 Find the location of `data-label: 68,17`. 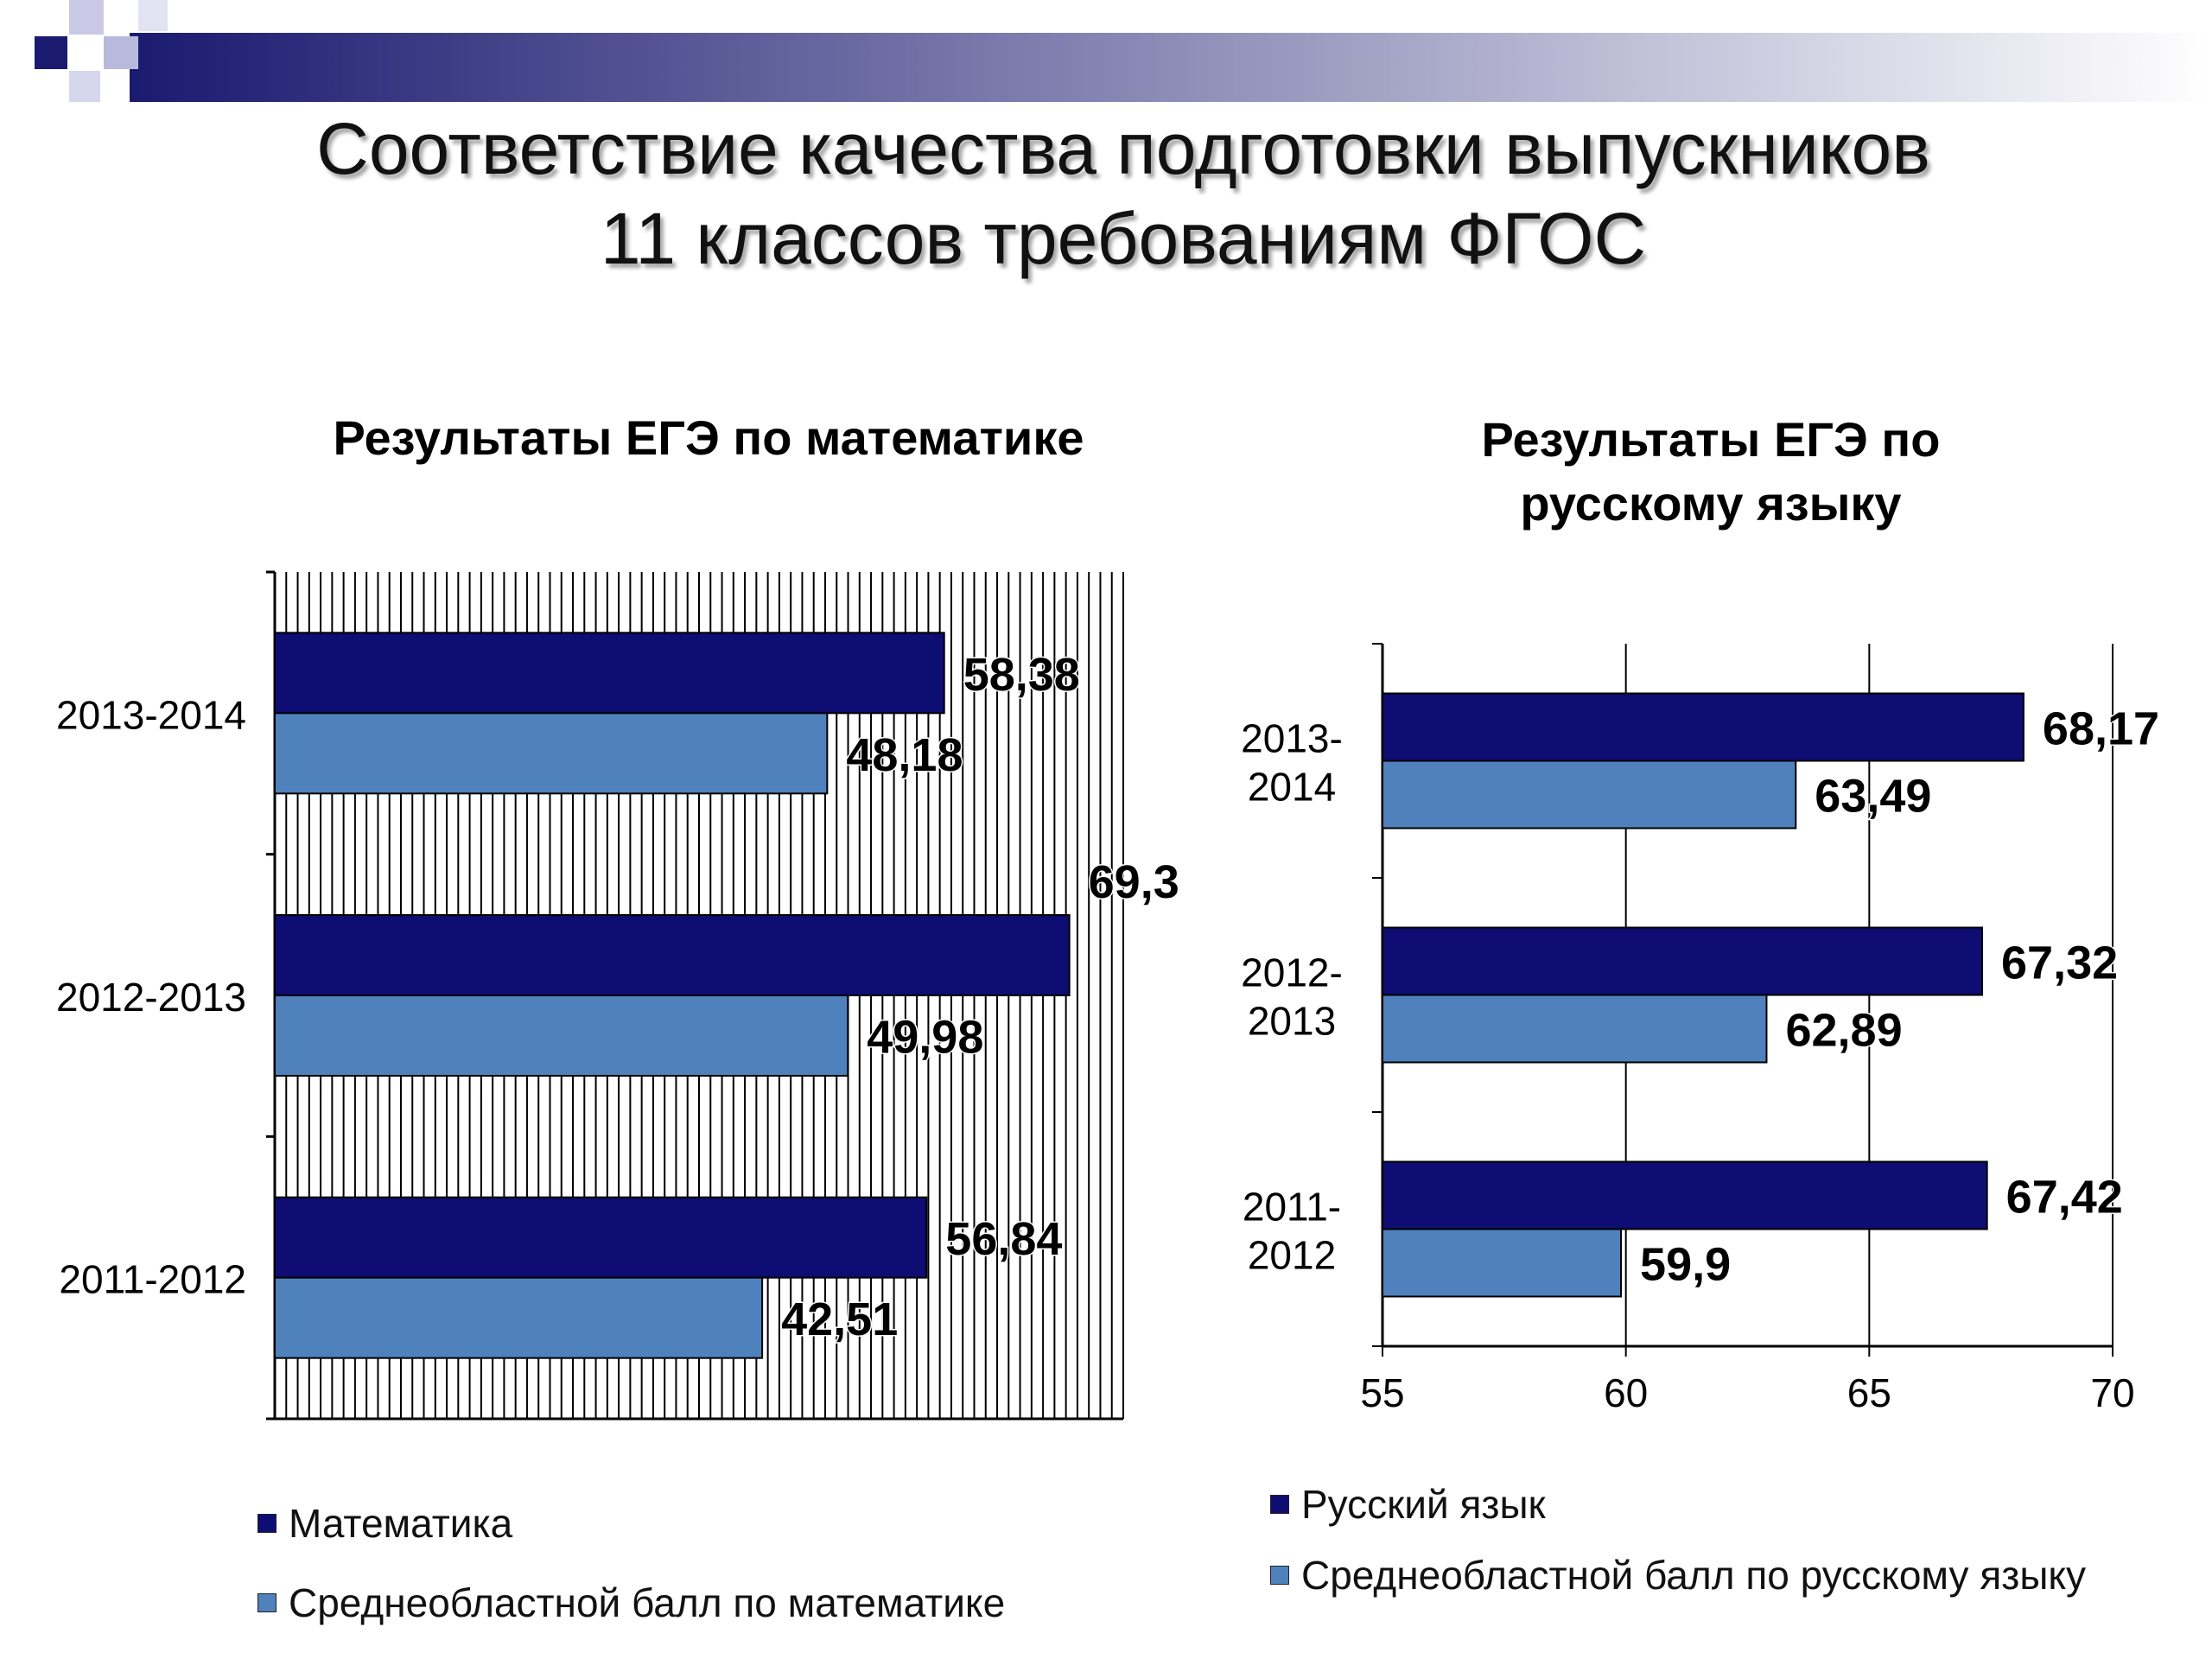

data-label: 68,17 is located at coordinates (2101, 729).